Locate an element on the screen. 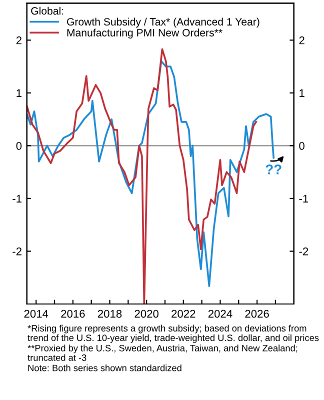 The width and height of the screenshot is (324, 400). y-tick-label: 0 is located at coordinates (19, 146).